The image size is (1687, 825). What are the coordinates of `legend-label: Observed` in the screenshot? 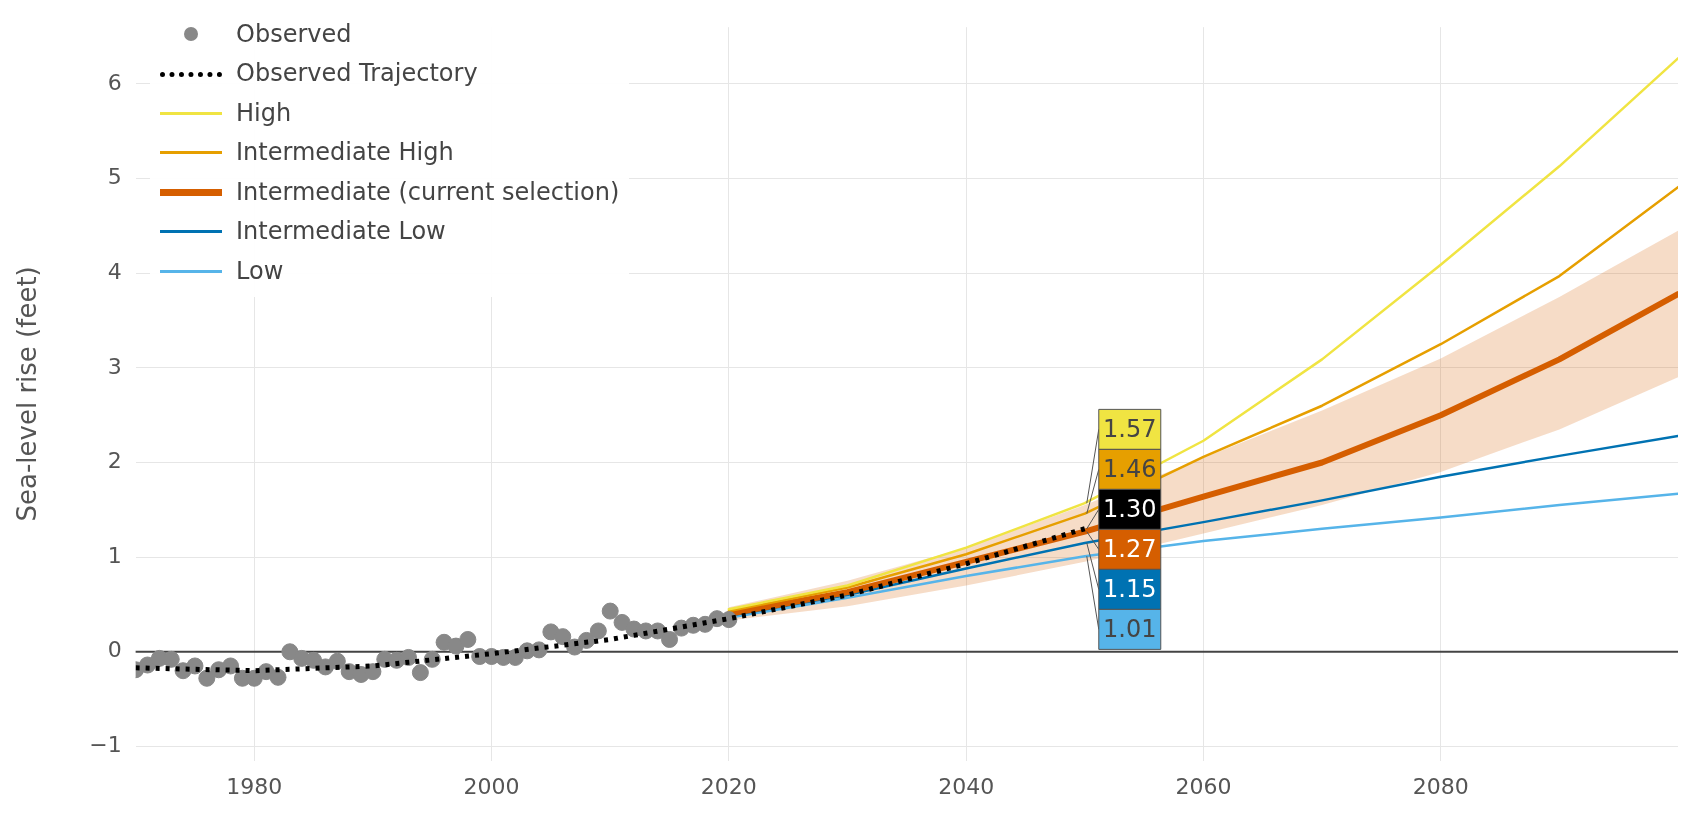 It's located at (294, 33).